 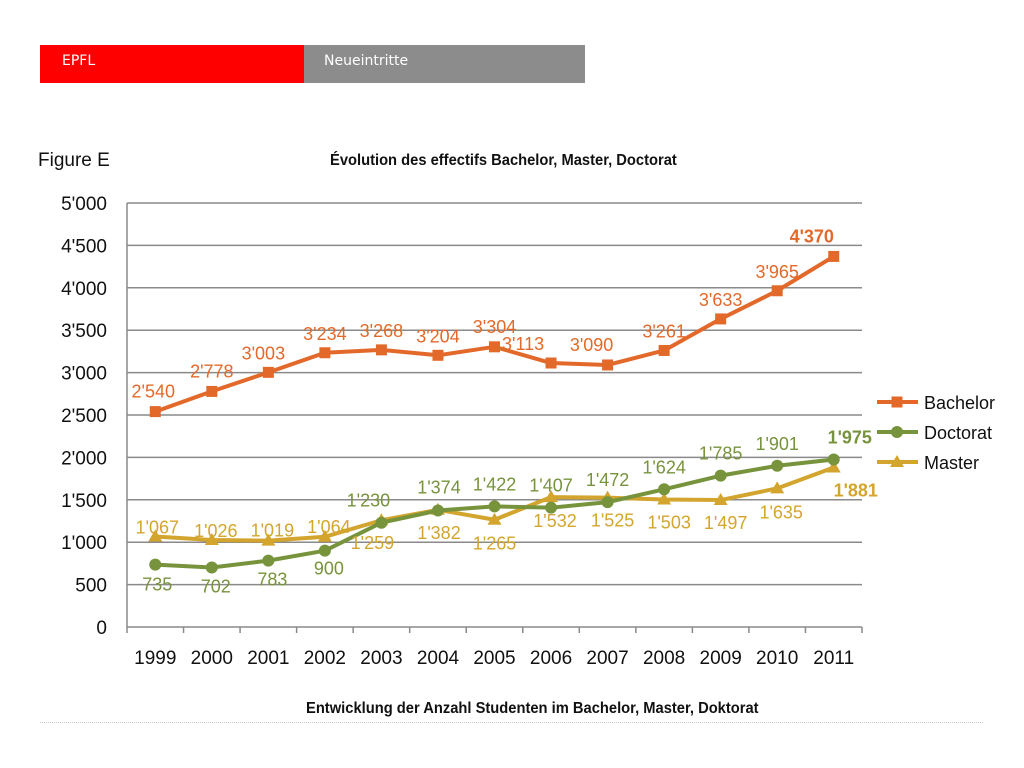 I want to click on header-epfl-tab: EPFL, so click(x=172, y=64).